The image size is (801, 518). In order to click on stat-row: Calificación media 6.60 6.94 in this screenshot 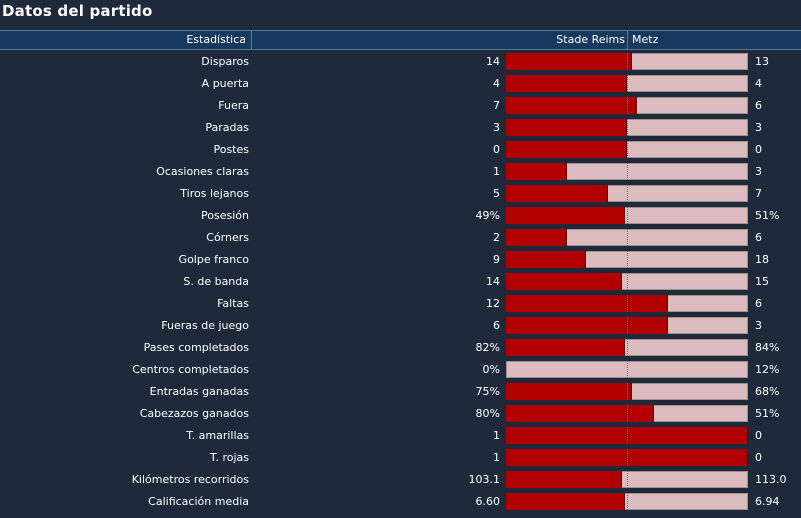, I will do `click(400, 502)`.